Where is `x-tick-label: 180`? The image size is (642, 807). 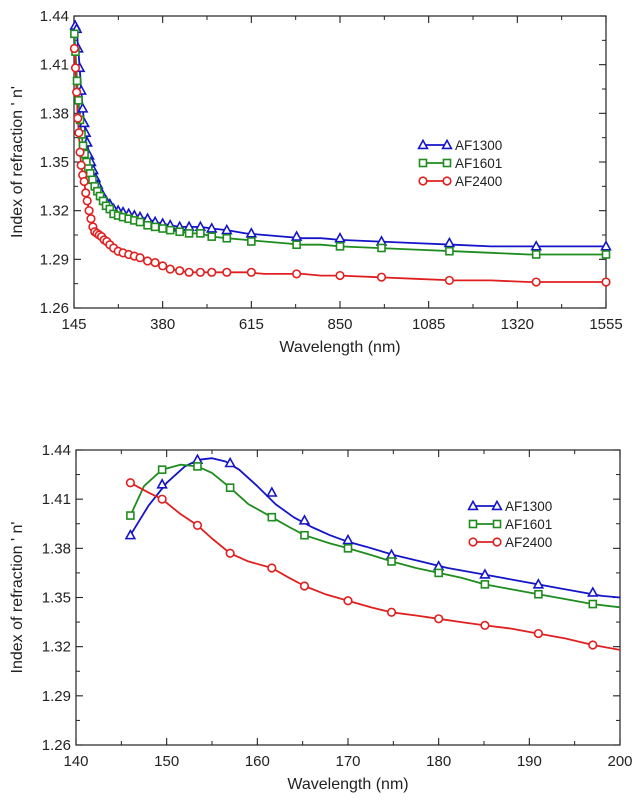
x-tick-label: 180 is located at coordinates (438, 761).